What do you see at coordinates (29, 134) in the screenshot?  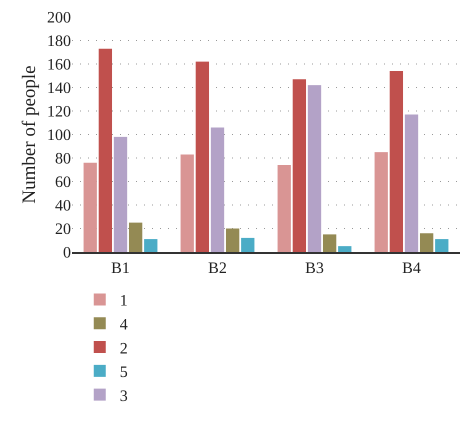 I see `y-axis-title: Number of people` at bounding box center [29, 134].